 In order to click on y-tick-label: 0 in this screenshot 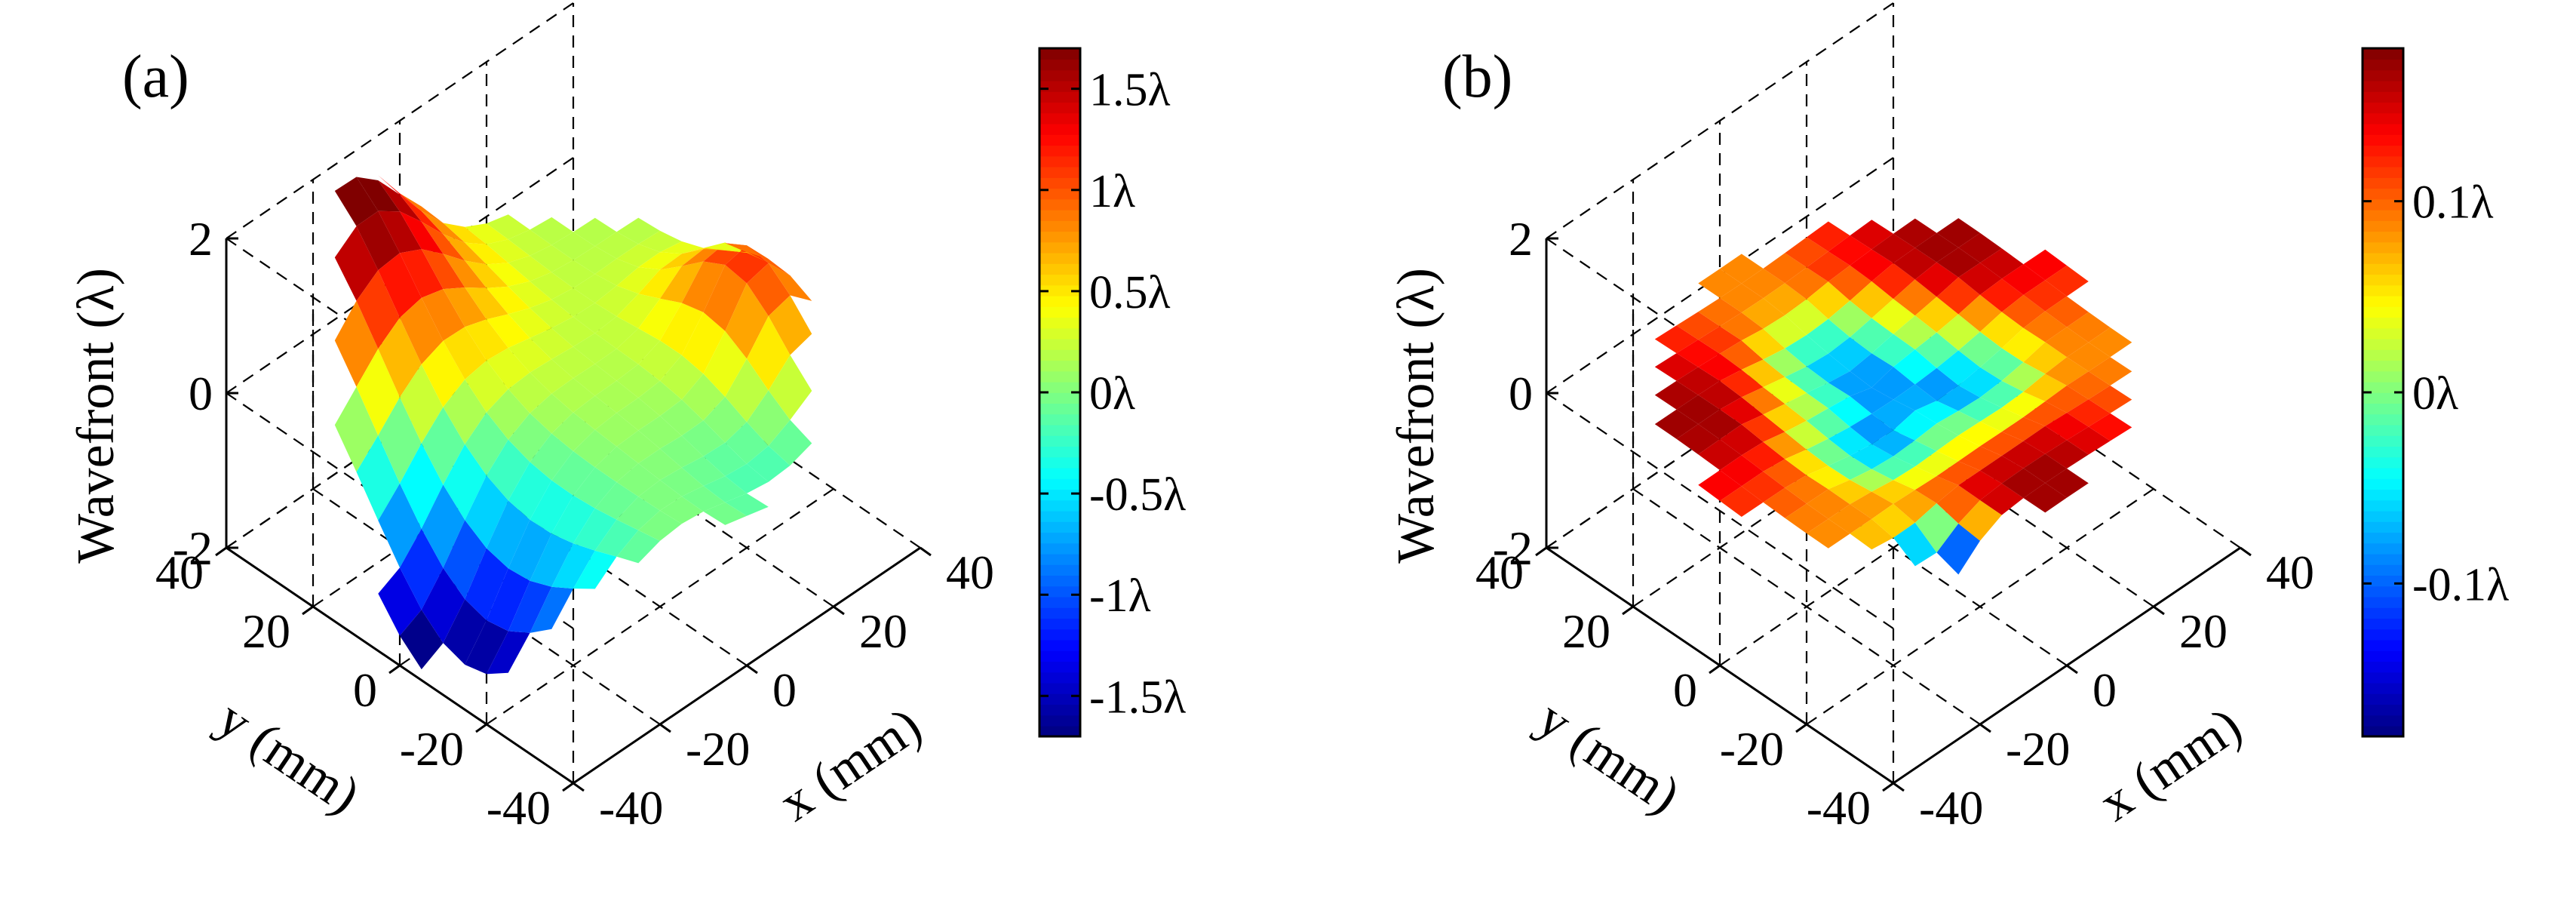, I will do `click(365, 690)`.